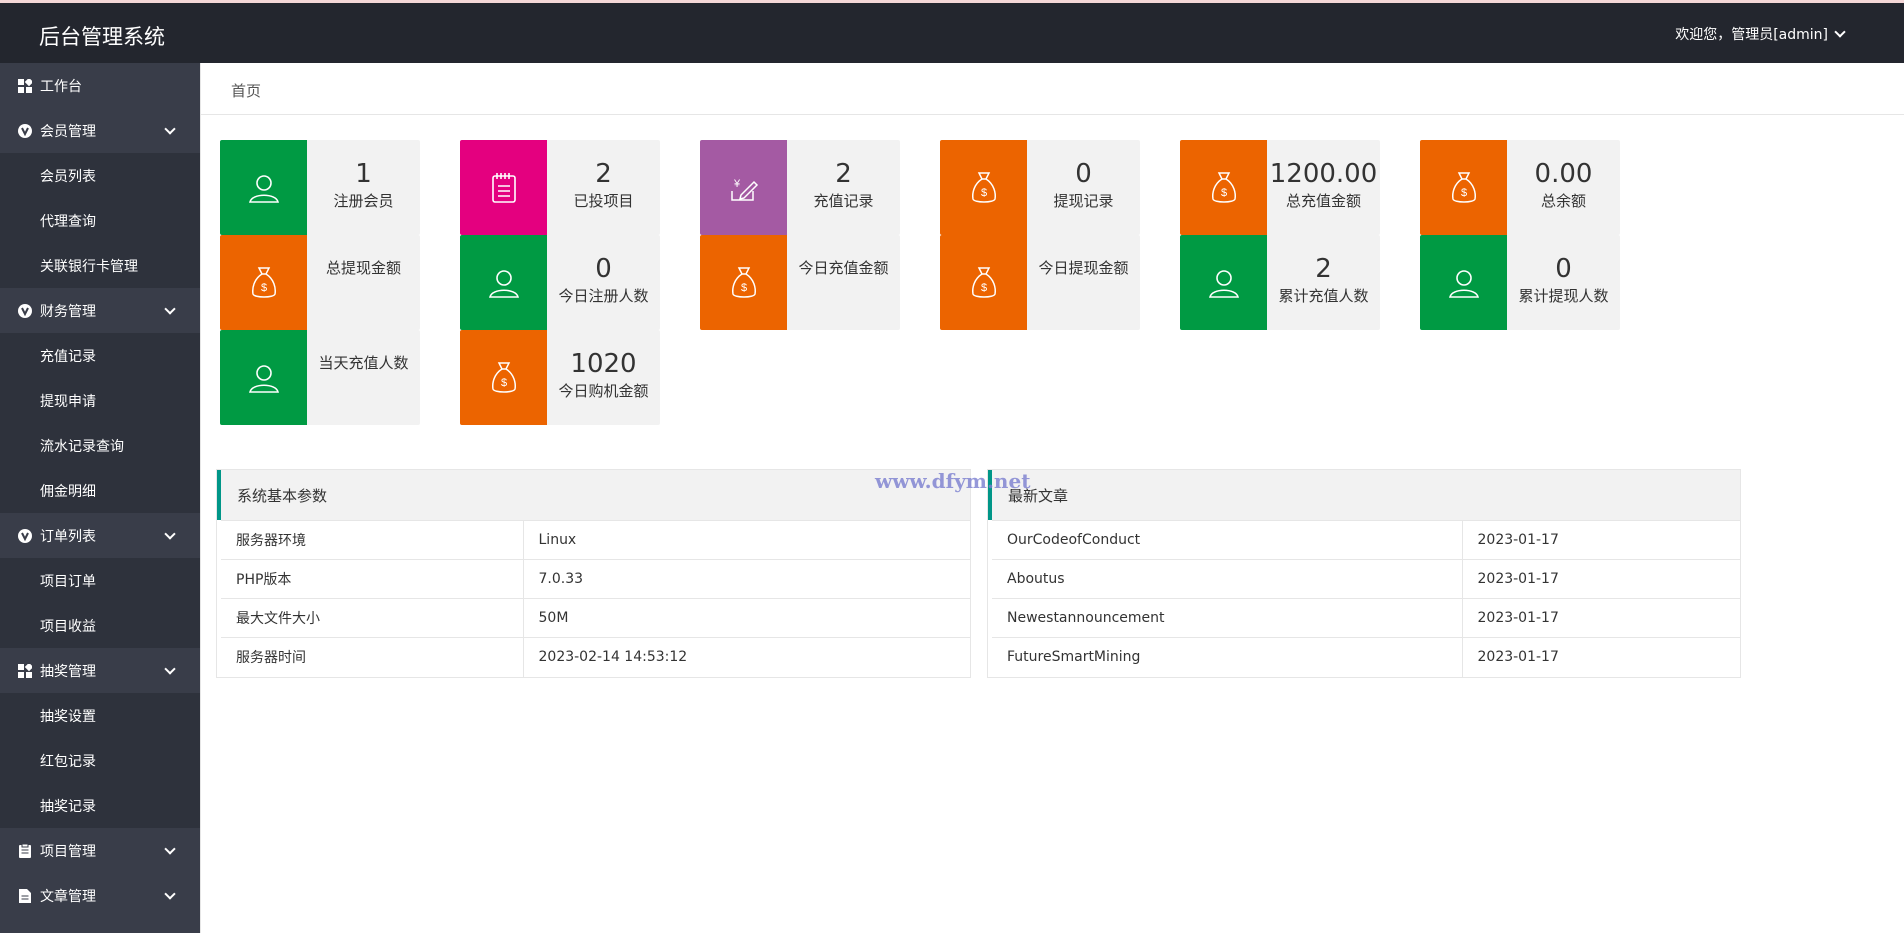 This screenshot has width=1904, height=933. What do you see at coordinates (1226, 618) in the screenshot?
I see `article-title: Newestannouncement` at bounding box center [1226, 618].